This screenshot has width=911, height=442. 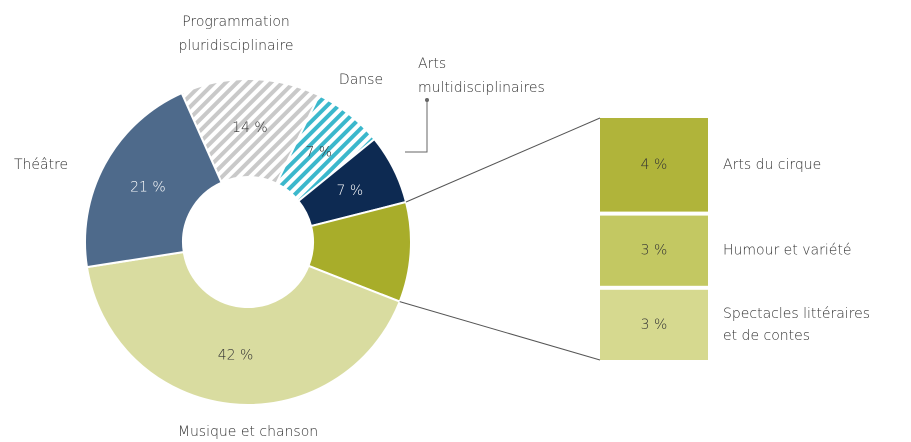 I want to click on category-label: Programmation, so click(x=236, y=22).